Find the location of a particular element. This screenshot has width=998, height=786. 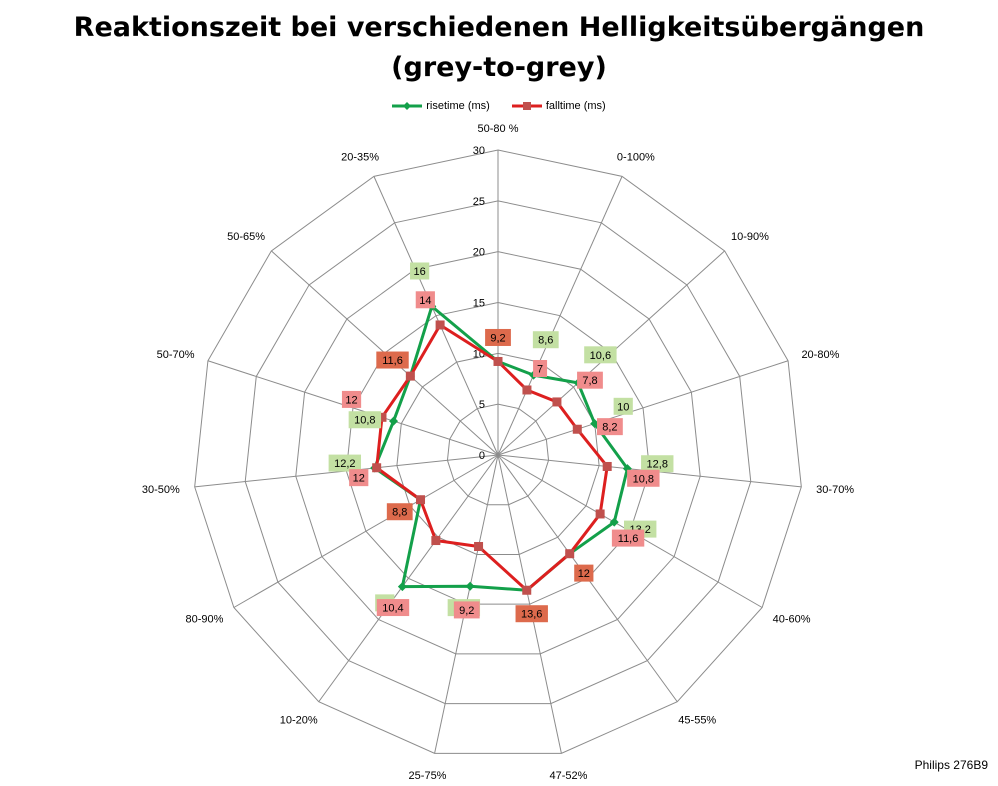

data-label-rise: 8,6 is located at coordinates (545, 341).